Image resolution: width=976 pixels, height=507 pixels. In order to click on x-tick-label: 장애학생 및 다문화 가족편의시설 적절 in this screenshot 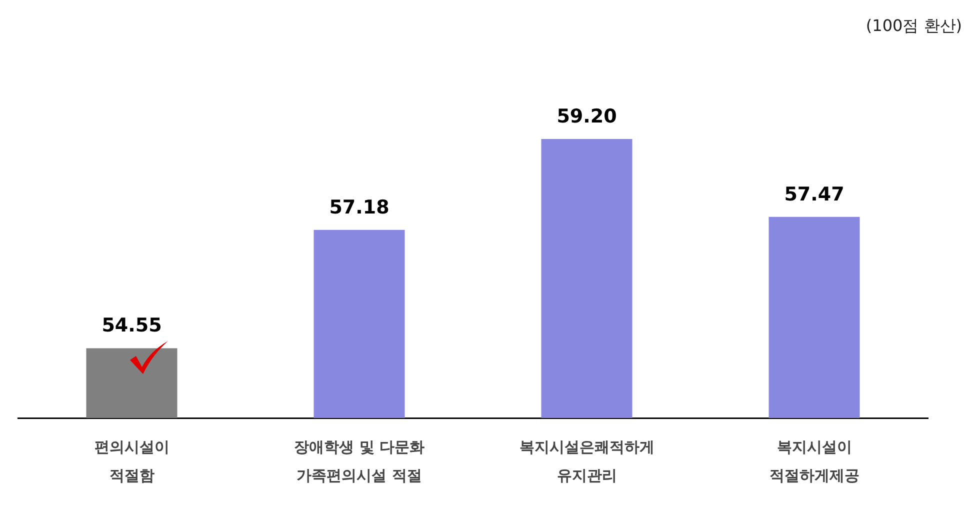, I will do `click(359, 461)`.